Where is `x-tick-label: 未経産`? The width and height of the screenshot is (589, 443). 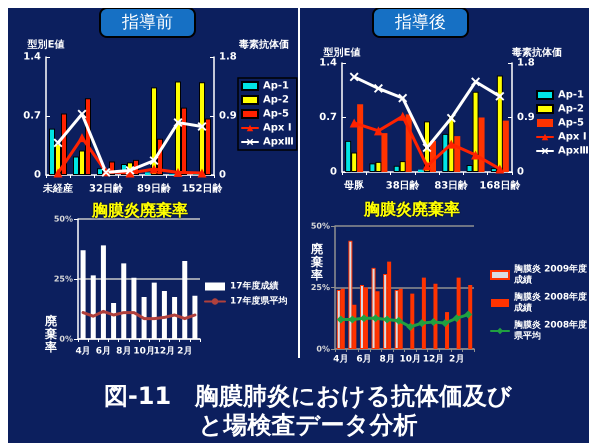
x-tick-label: 未経産 is located at coordinates (57, 188).